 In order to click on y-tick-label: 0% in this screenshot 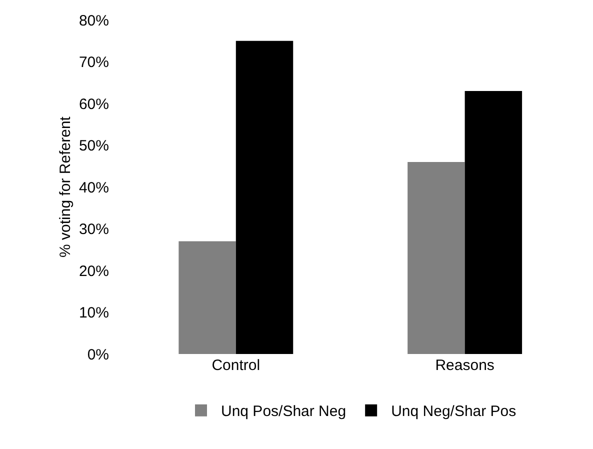, I will do `click(98, 355)`.